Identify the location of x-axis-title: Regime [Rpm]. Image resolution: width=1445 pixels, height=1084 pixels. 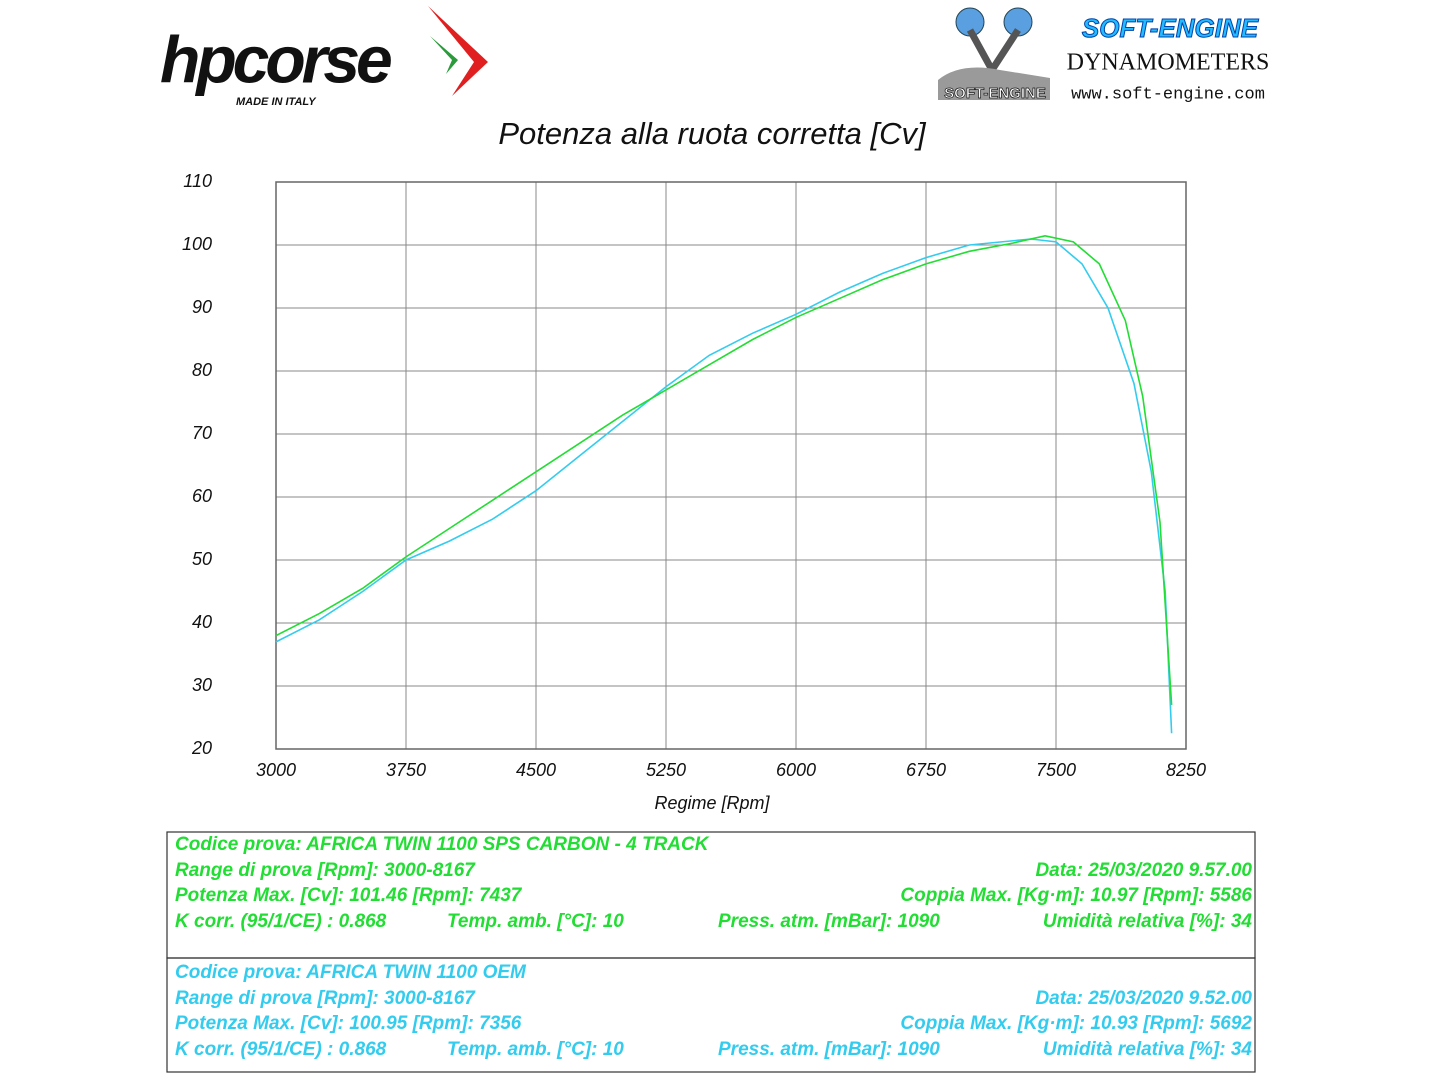
(712, 803).